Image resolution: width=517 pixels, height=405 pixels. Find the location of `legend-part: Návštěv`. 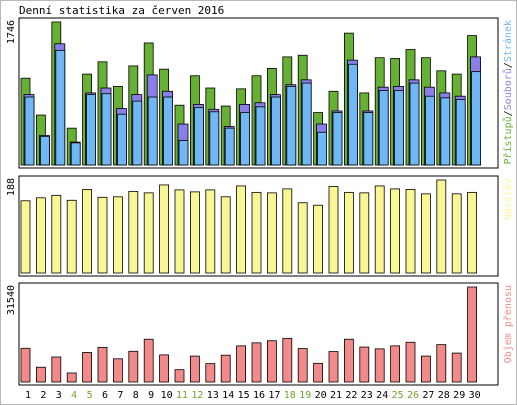

legend-part: Návštěv is located at coordinates (508, 199).